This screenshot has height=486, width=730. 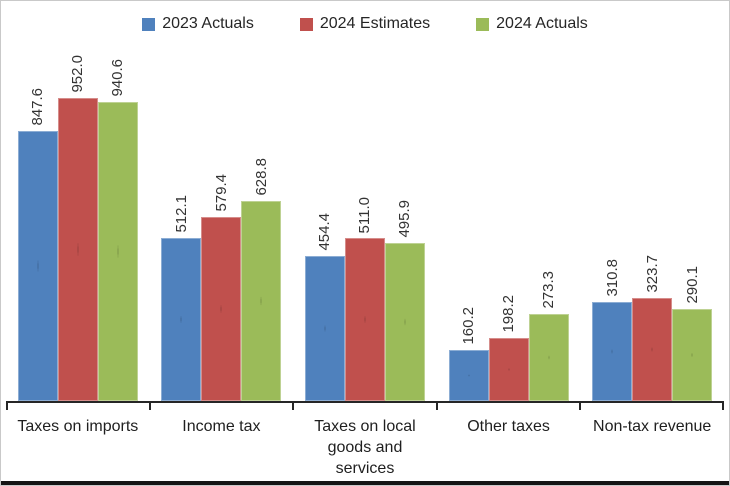 What do you see at coordinates (181, 214) in the screenshot?
I see `bar-value-label: 512.1` at bounding box center [181, 214].